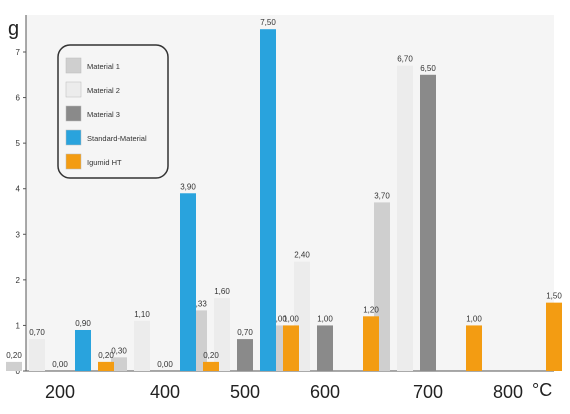 The width and height of the screenshot is (570, 414). What do you see at coordinates (554, 296) in the screenshot?
I see `data-label: 1,50` at bounding box center [554, 296].